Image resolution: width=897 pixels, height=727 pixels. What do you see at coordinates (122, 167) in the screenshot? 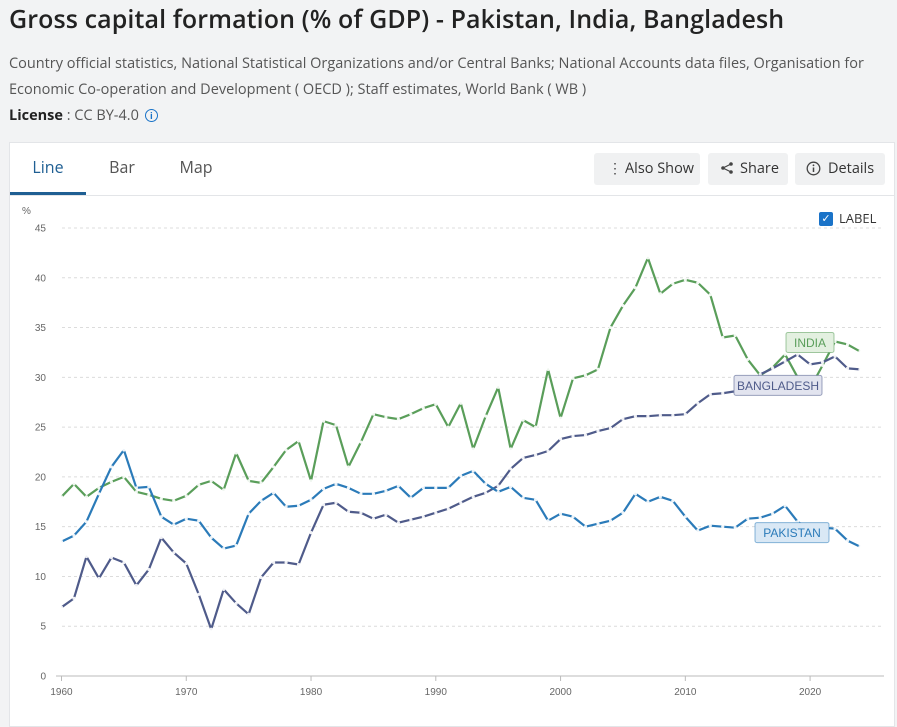
I see `tab-bar: Bar` at bounding box center [122, 167].